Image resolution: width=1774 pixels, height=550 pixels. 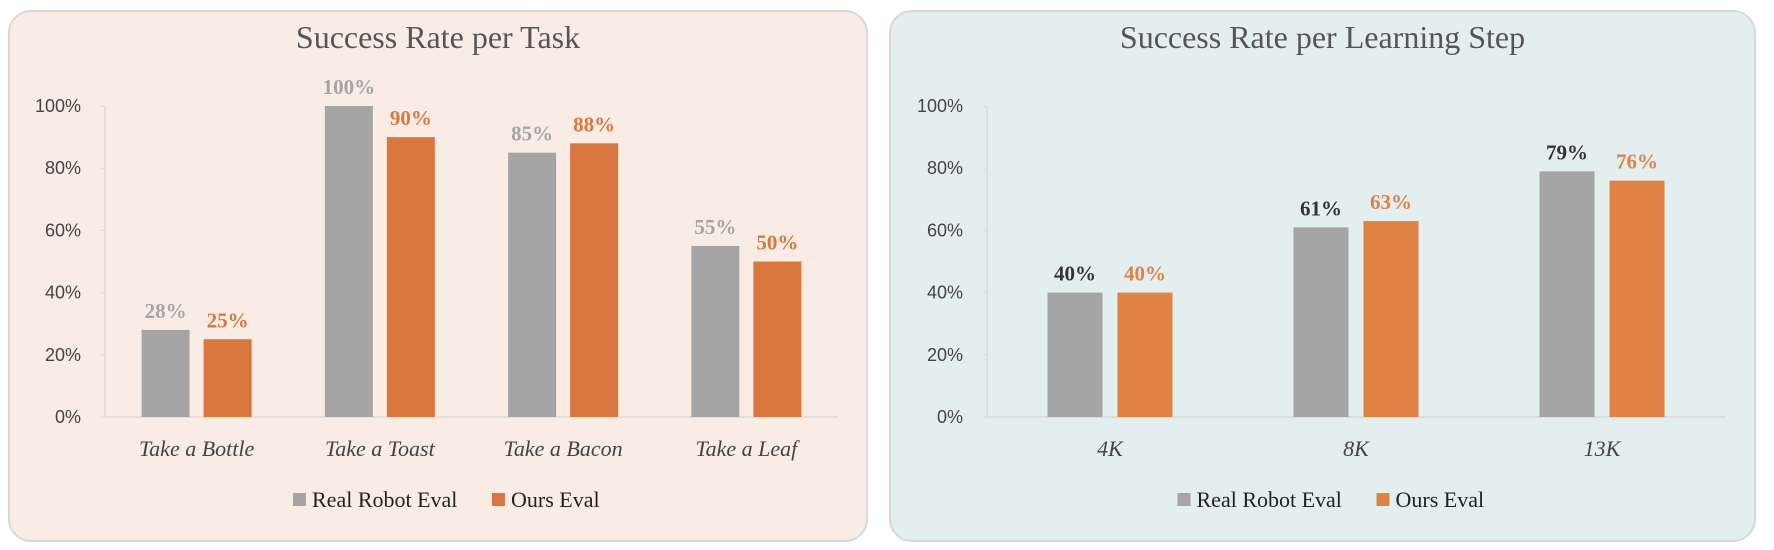 What do you see at coordinates (349, 87) in the screenshot?
I see `data-label: 100%` at bounding box center [349, 87].